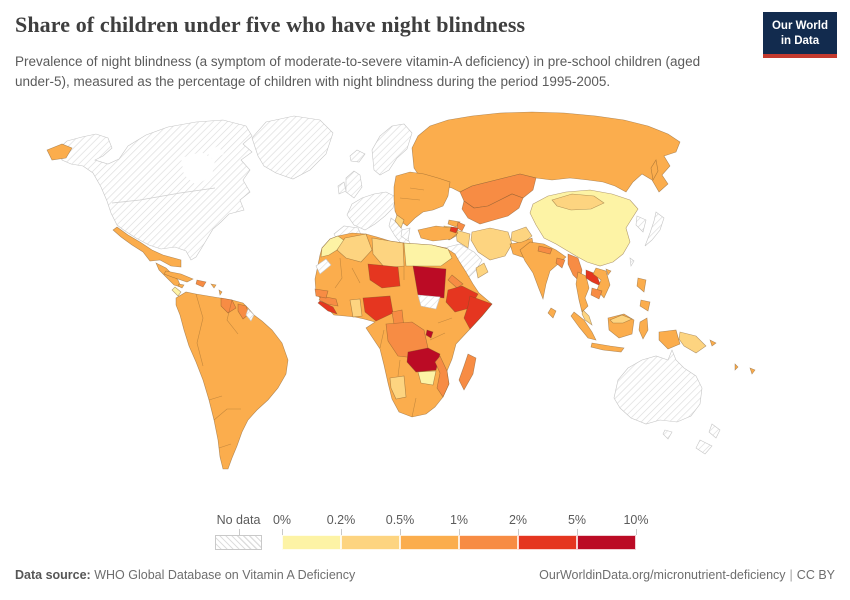 The image size is (850, 600). Describe the element at coordinates (392, 149) in the screenshot. I see `region-scandinavia` at that location.